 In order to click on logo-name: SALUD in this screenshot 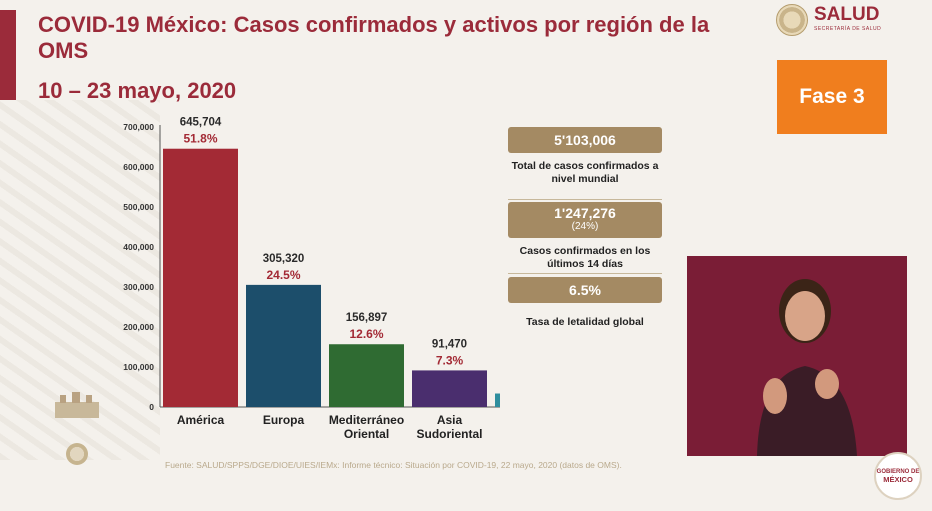, I will do `click(847, 14)`.